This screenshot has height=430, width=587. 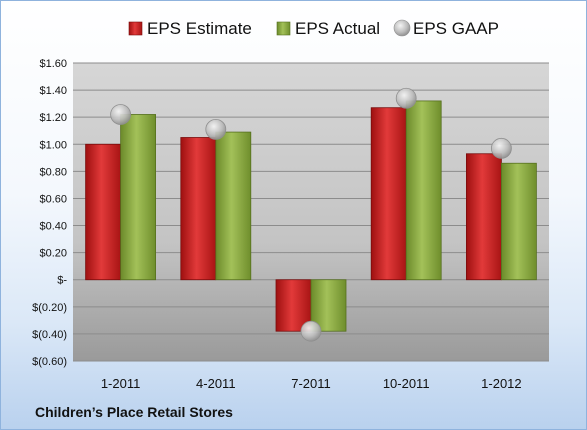 I want to click on legend-label: EPS Estimate, so click(x=199, y=28).